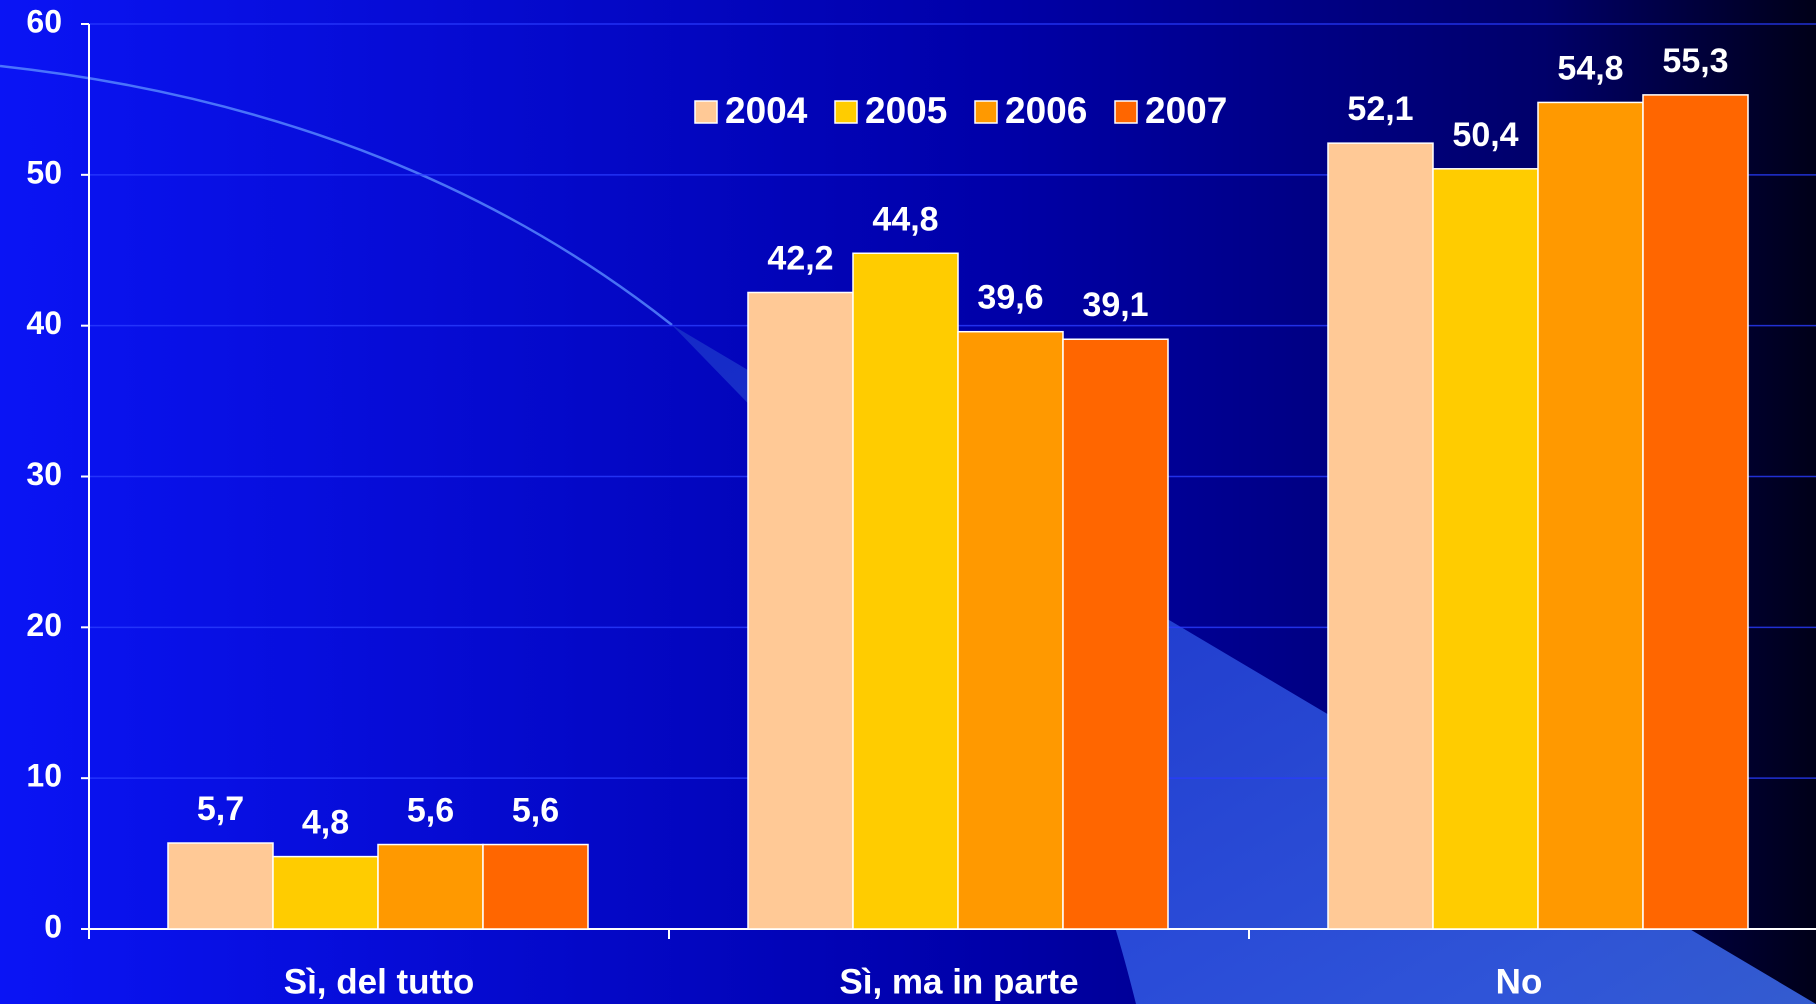 The height and width of the screenshot is (1004, 1816). I want to click on value-label: 4,8, so click(325, 823).